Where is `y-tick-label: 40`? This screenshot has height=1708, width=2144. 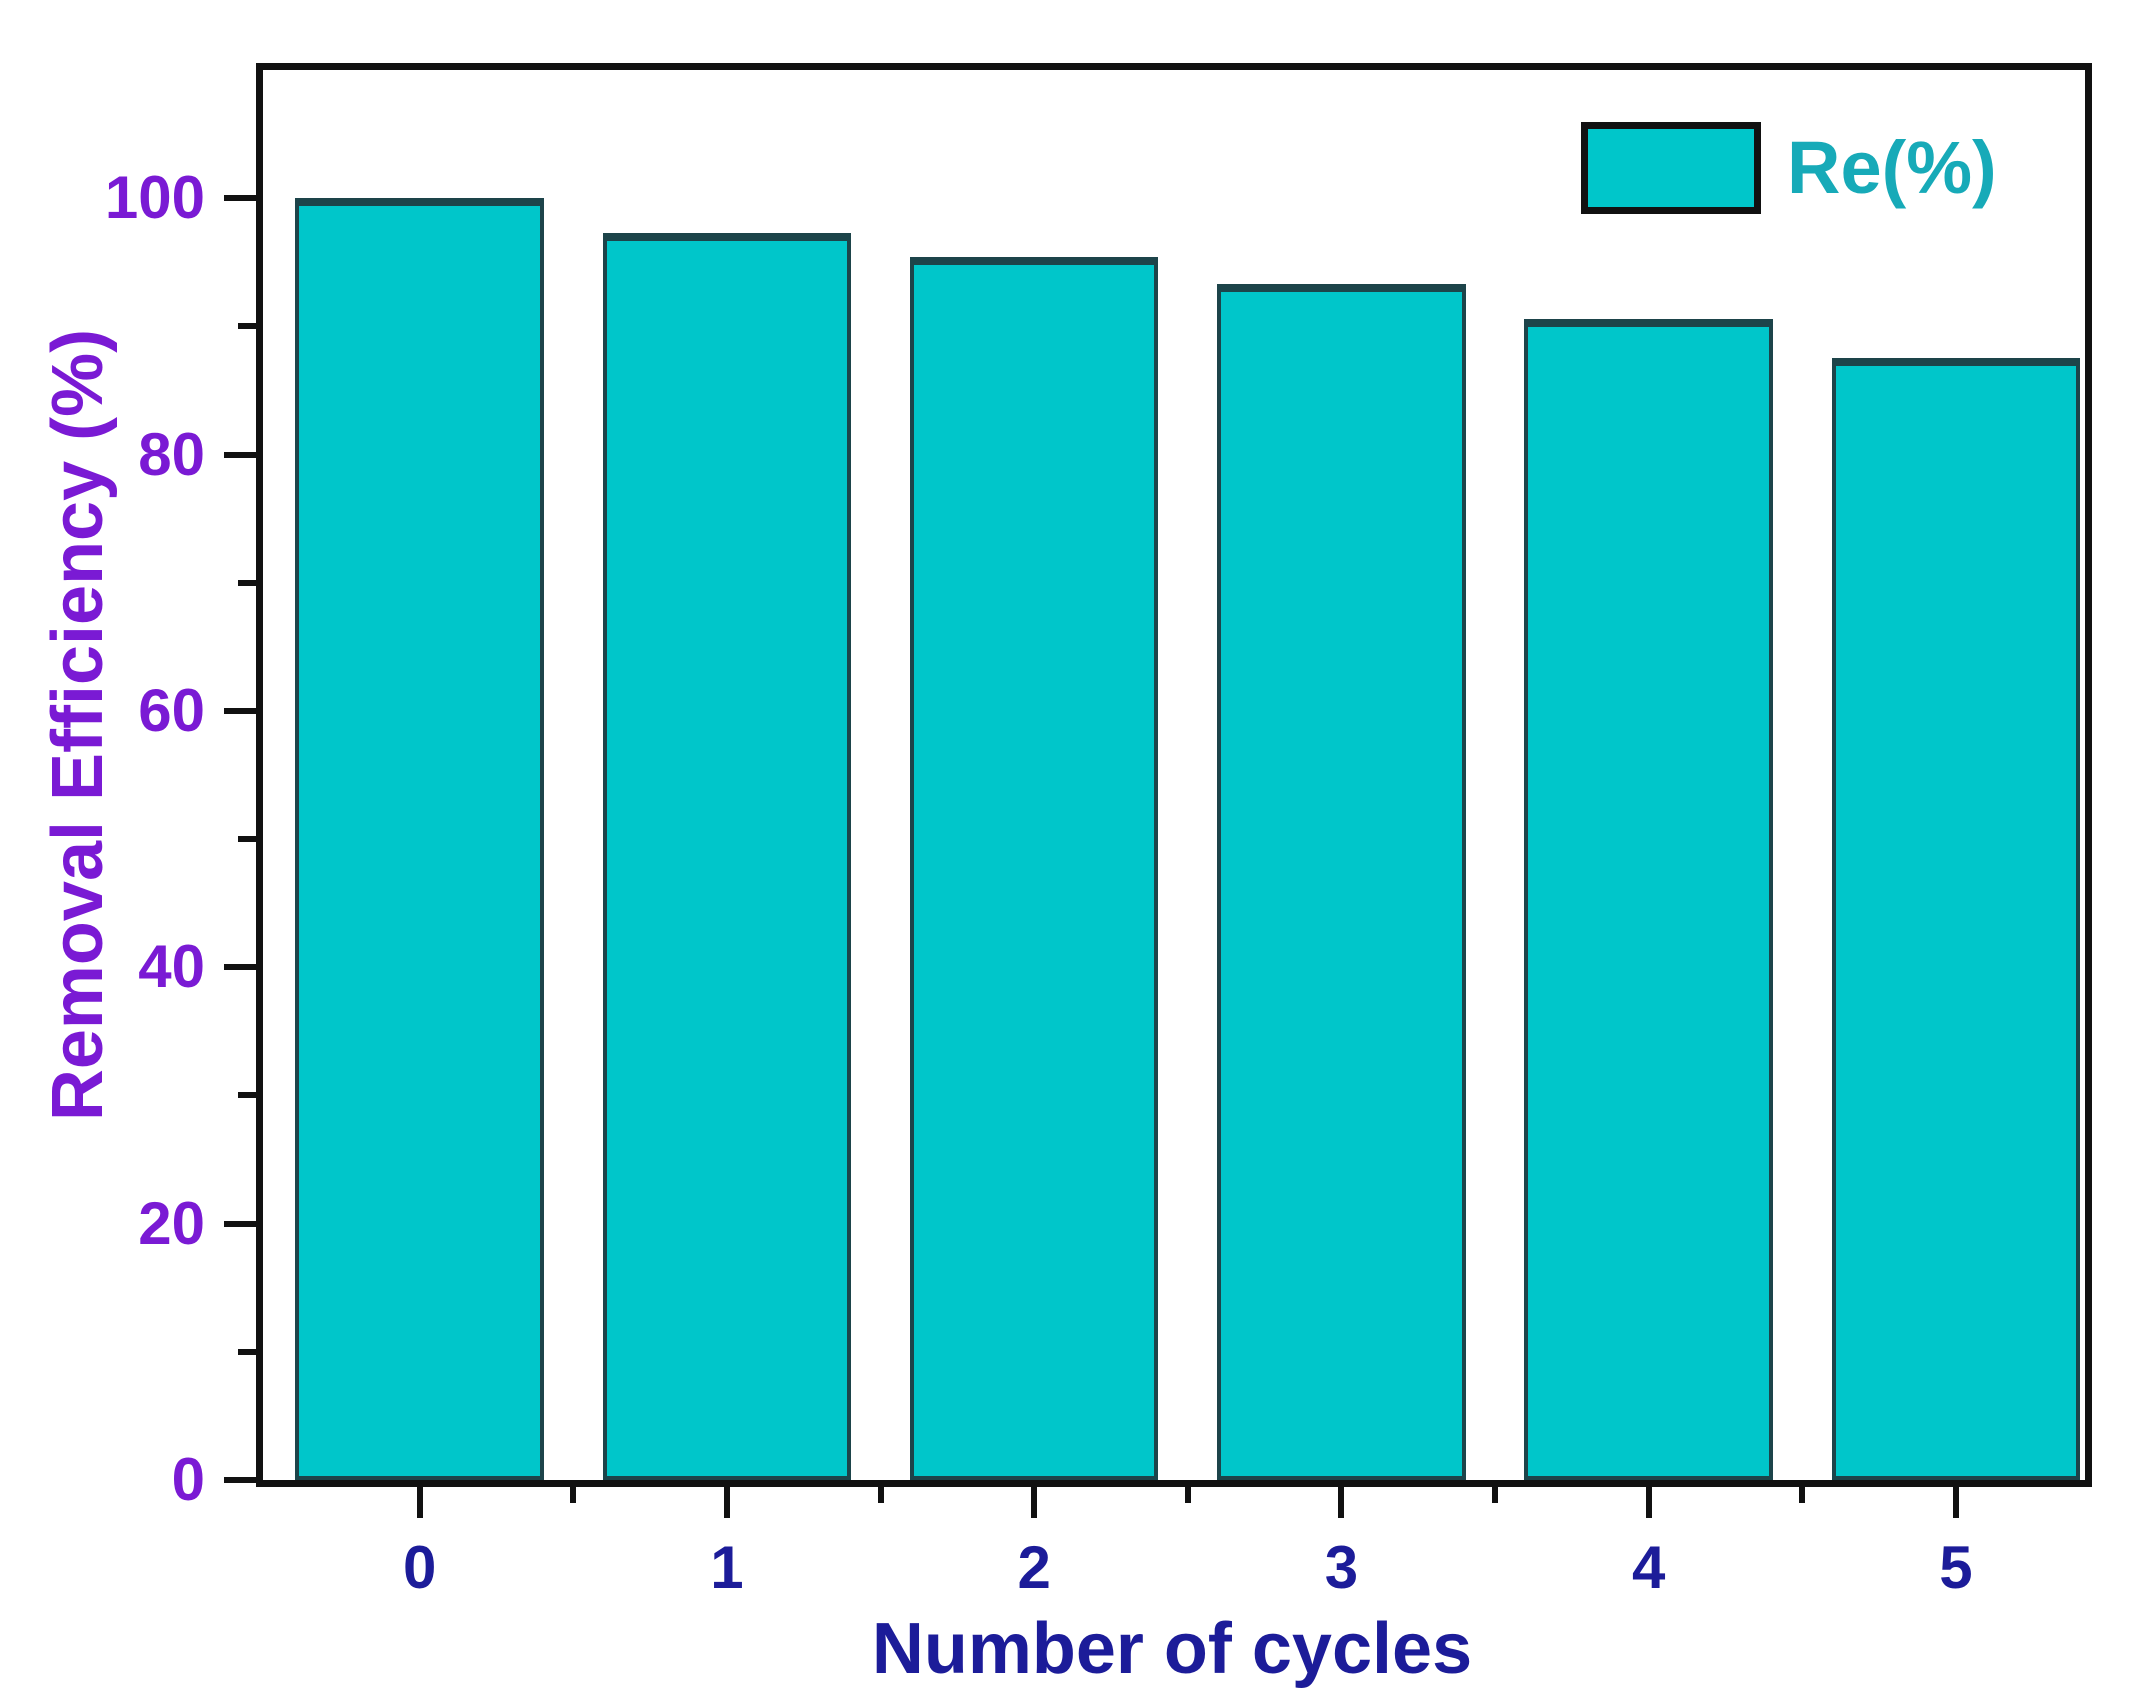
y-tick-label: 40 is located at coordinates (171, 967).